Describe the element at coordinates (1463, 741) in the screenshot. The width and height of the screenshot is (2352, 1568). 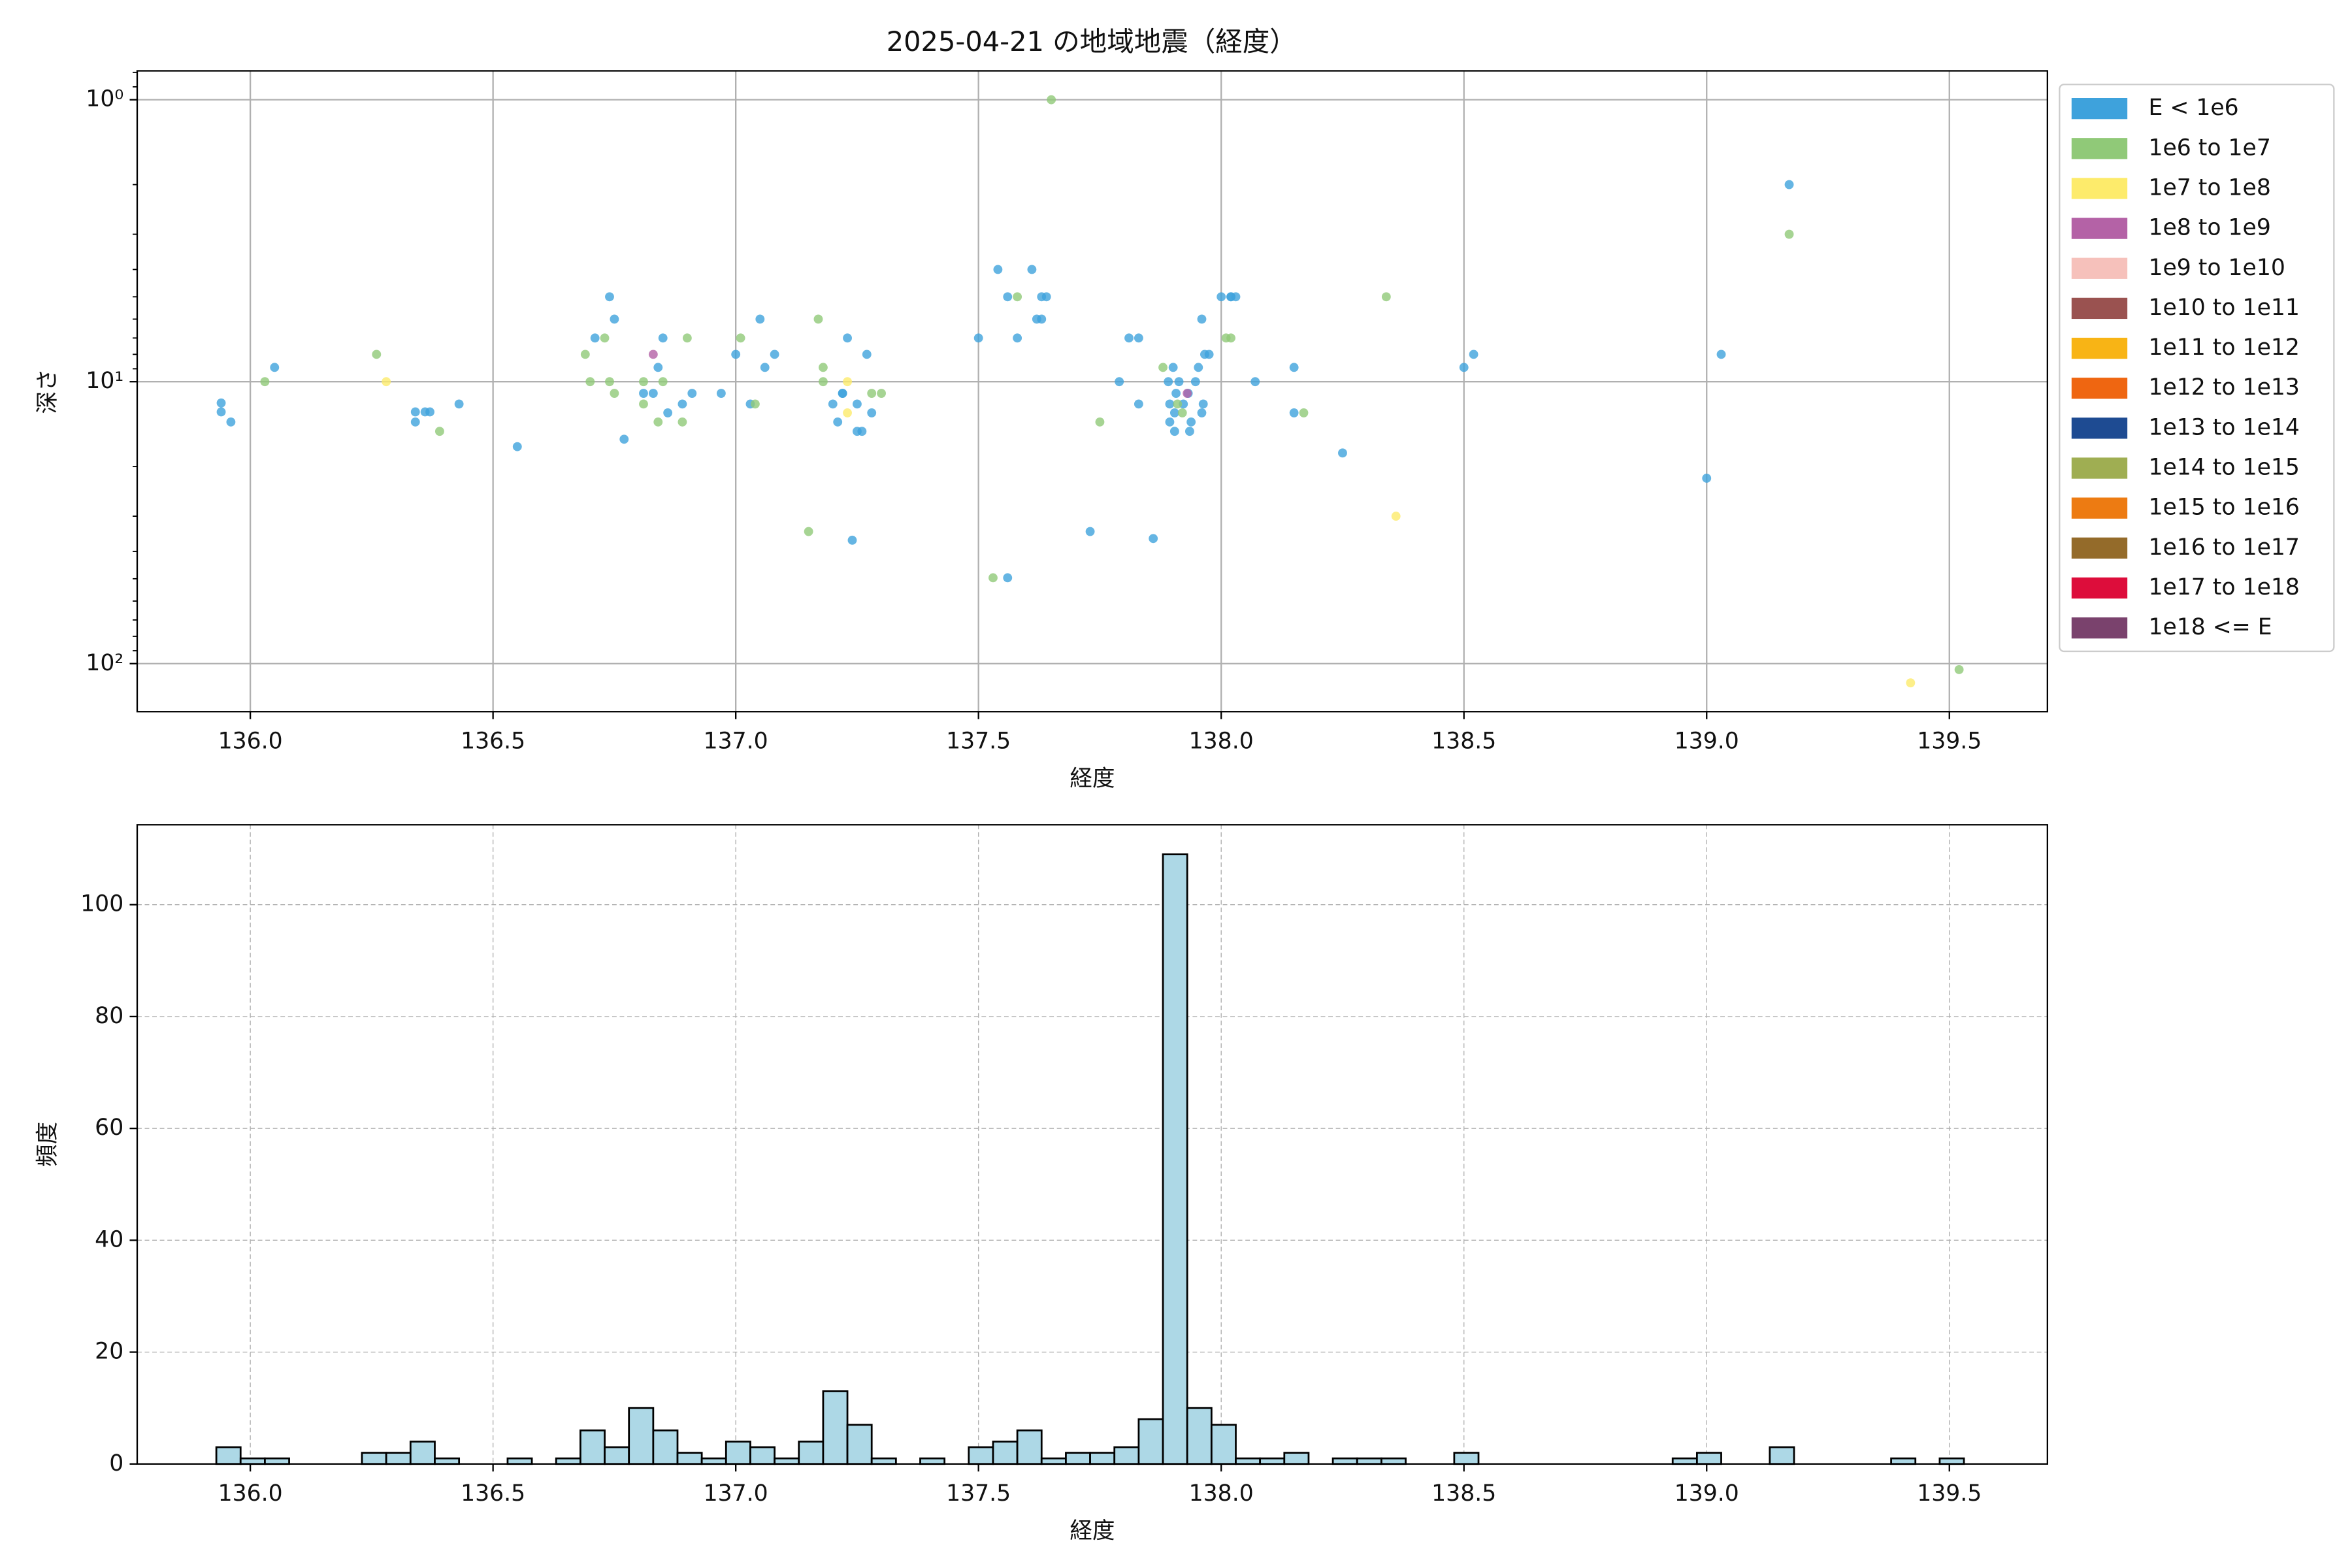
I see `x-tick-label: 138.5` at that location.